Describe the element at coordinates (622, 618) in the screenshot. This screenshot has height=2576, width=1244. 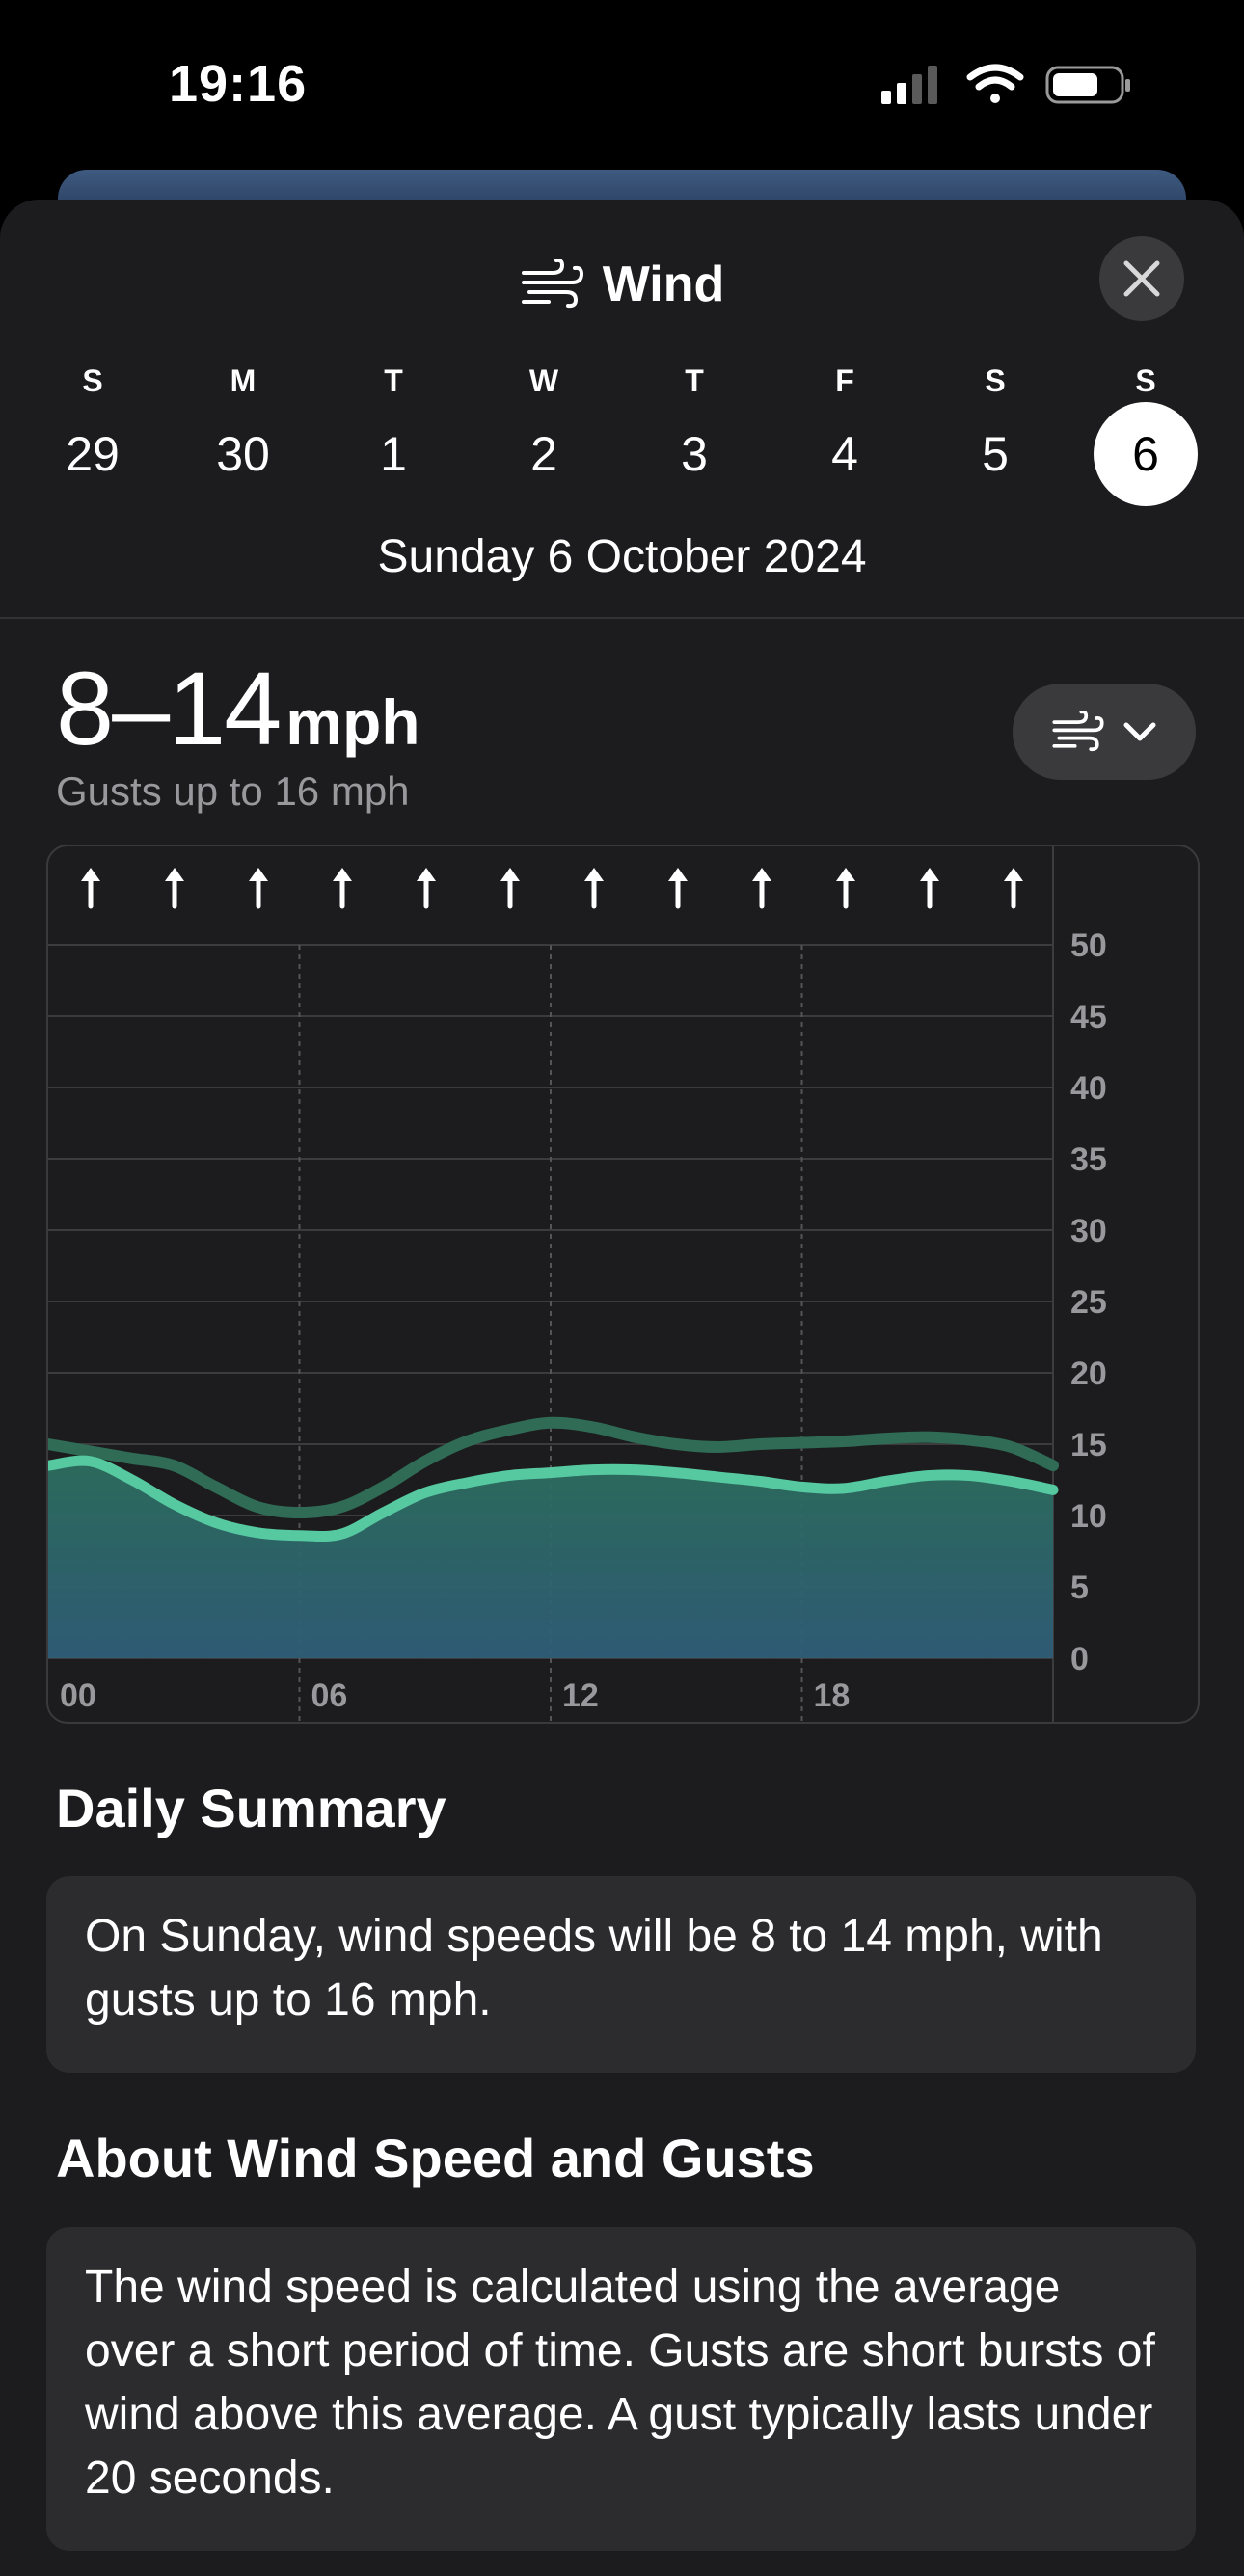
I see `divider` at that location.